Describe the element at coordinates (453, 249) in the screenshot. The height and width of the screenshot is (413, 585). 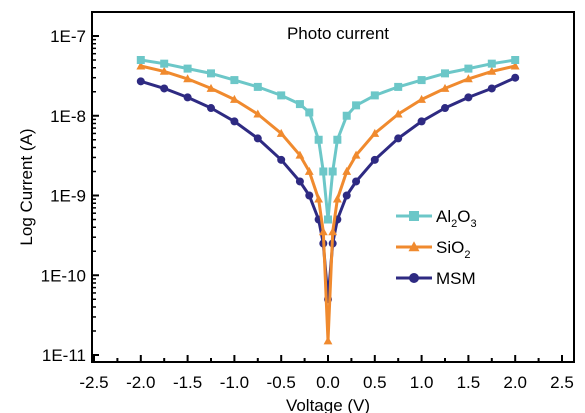
I see `legend-label-sio2: SiO2` at that location.